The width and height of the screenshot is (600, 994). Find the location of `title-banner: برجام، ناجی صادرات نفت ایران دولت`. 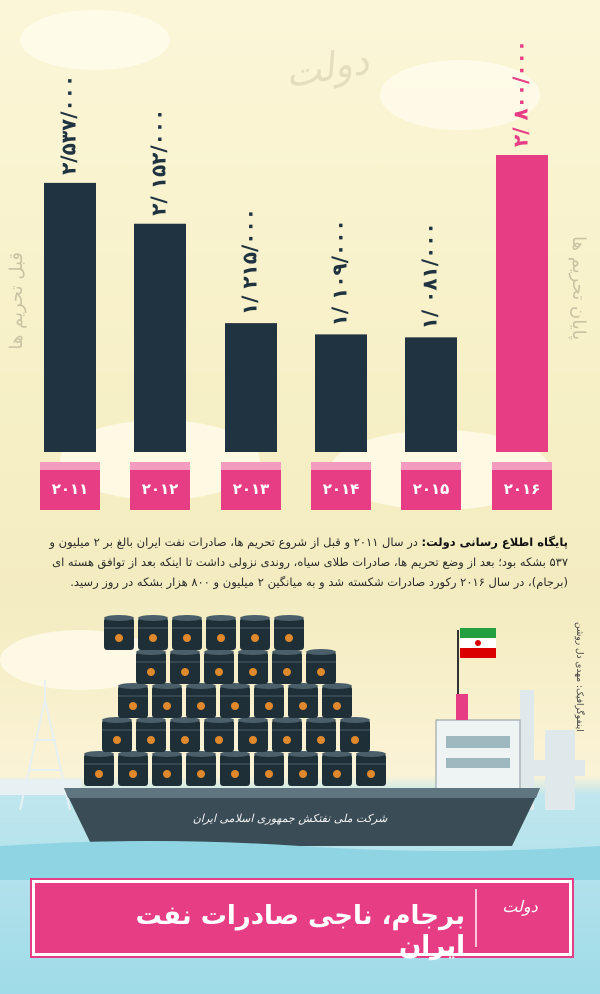

title-banner: برجام، ناجی صادرات نفت ایران دولت is located at coordinates (302, 920).